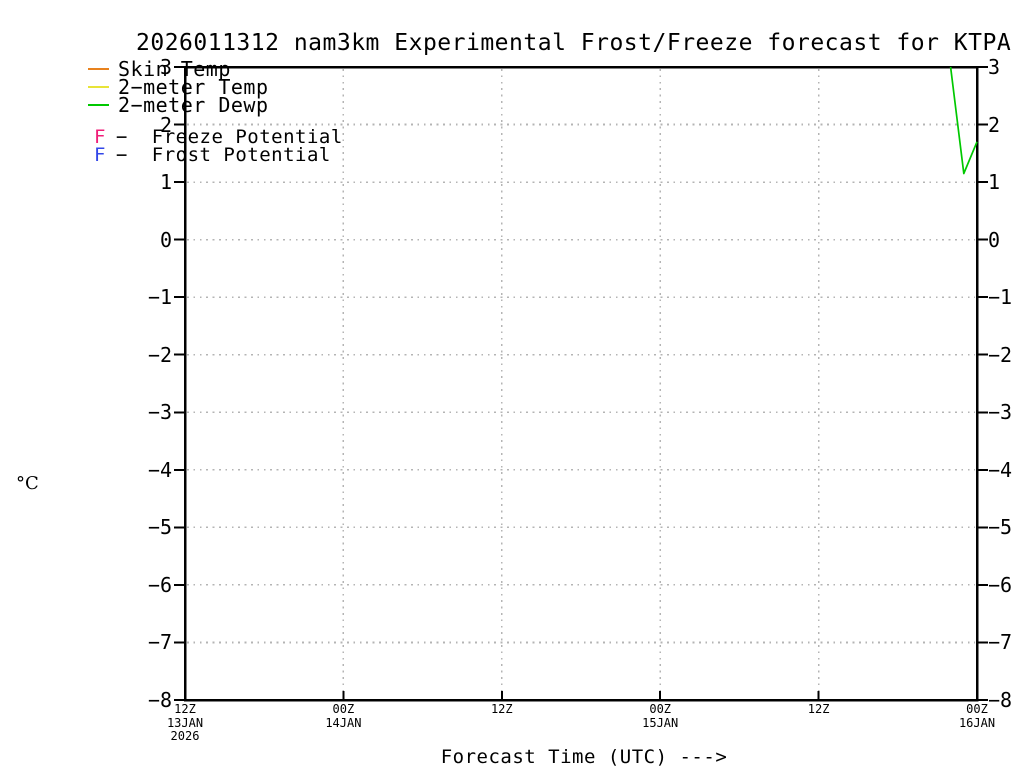 The height and width of the screenshot is (768, 1024). Describe the element at coordinates (994, 124) in the screenshot. I see `y-tick-label-right: 2` at that location.